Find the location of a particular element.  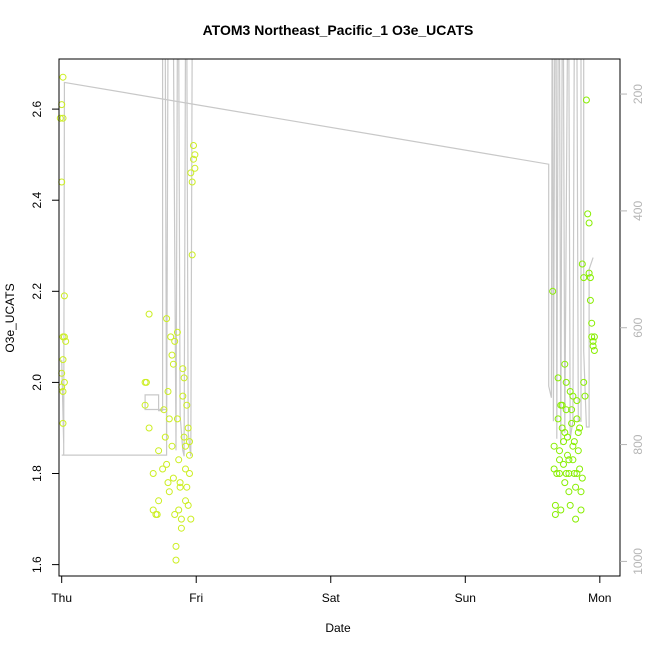

y-tick-label: 2.2 is located at coordinates (37, 291).